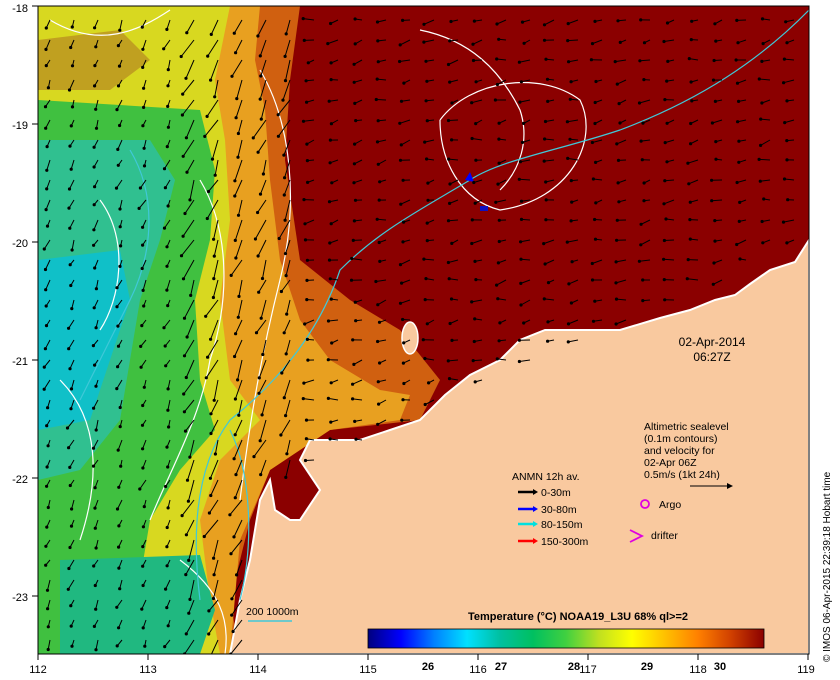  What do you see at coordinates (562, 525) in the screenshot?
I see `legend-item-label: 80-150m` at bounding box center [562, 525].